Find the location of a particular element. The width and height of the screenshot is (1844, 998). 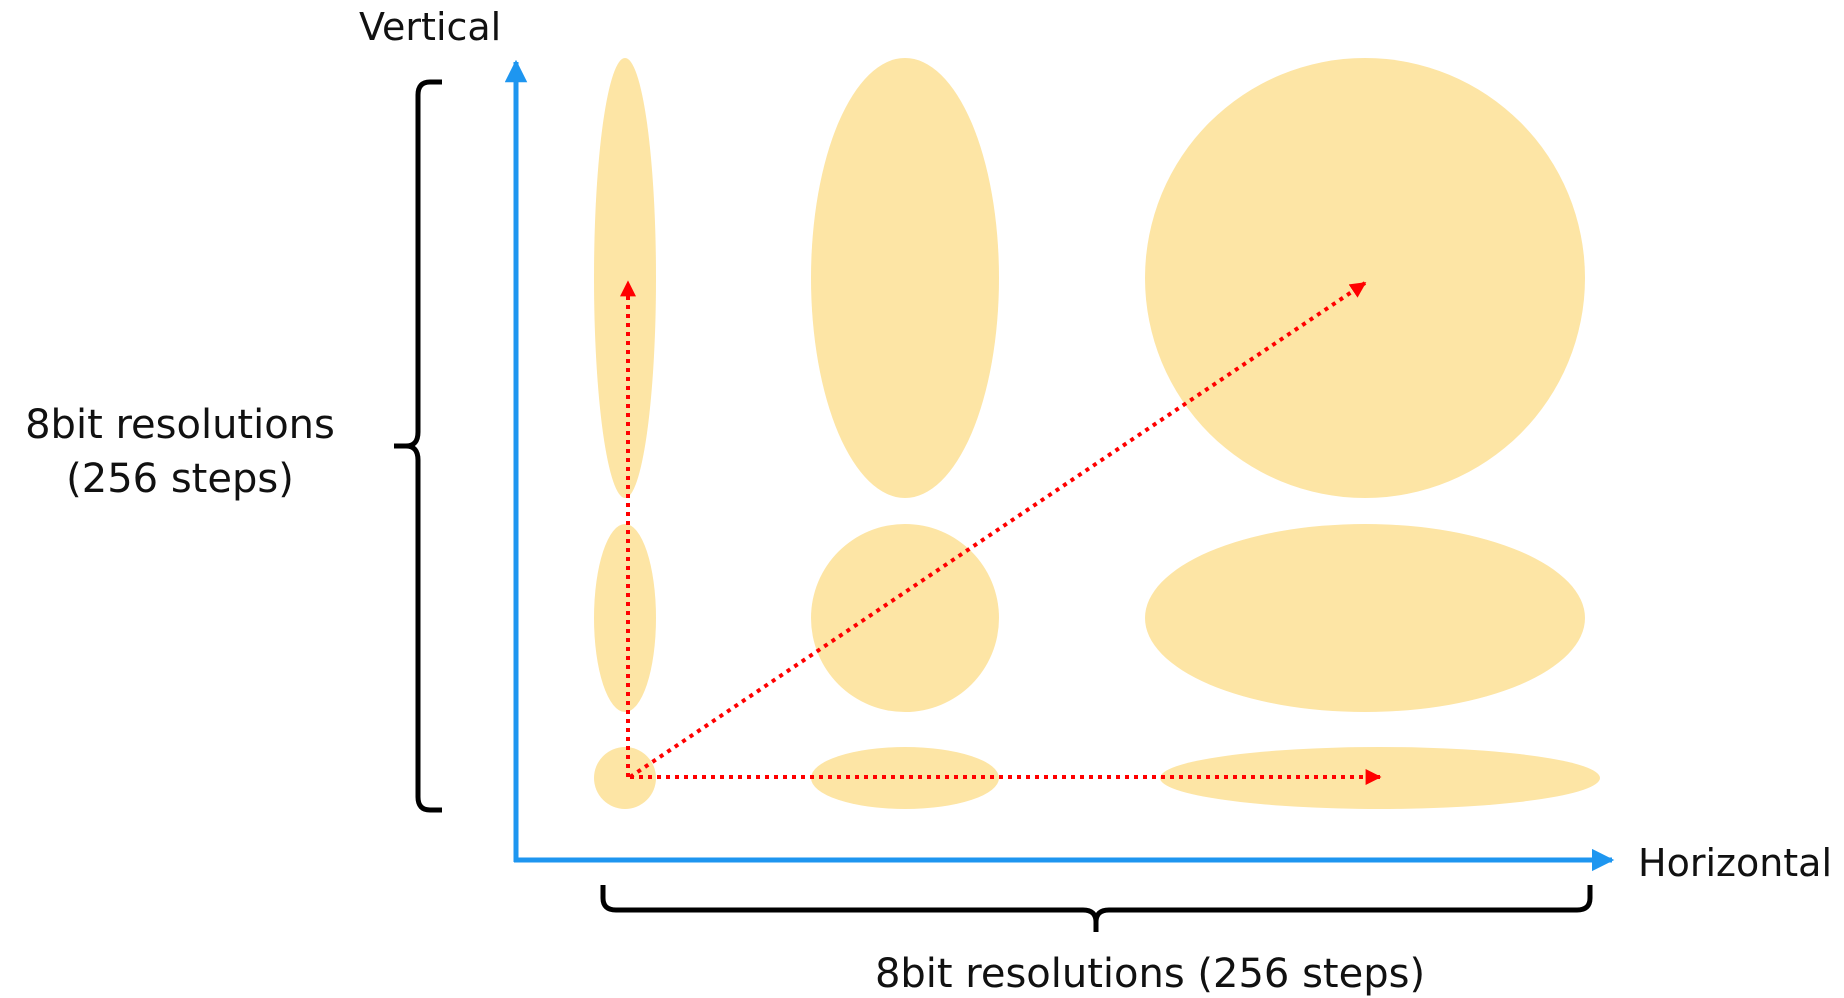

shape-small-wide is located at coordinates (905, 778).